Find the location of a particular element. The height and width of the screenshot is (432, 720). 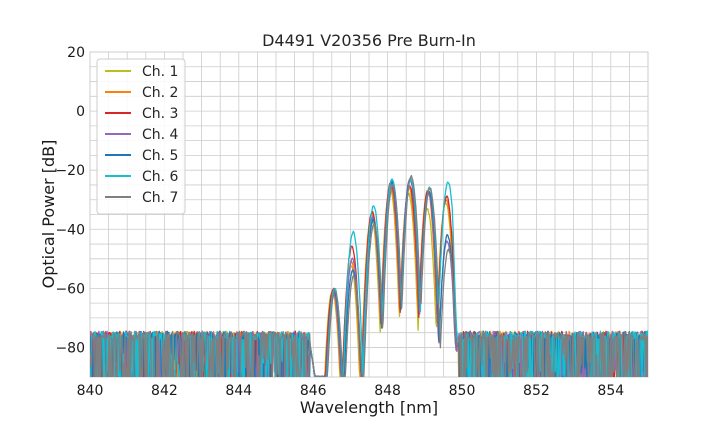

legend-entry: Ch. 7 is located at coordinates (160, 198).